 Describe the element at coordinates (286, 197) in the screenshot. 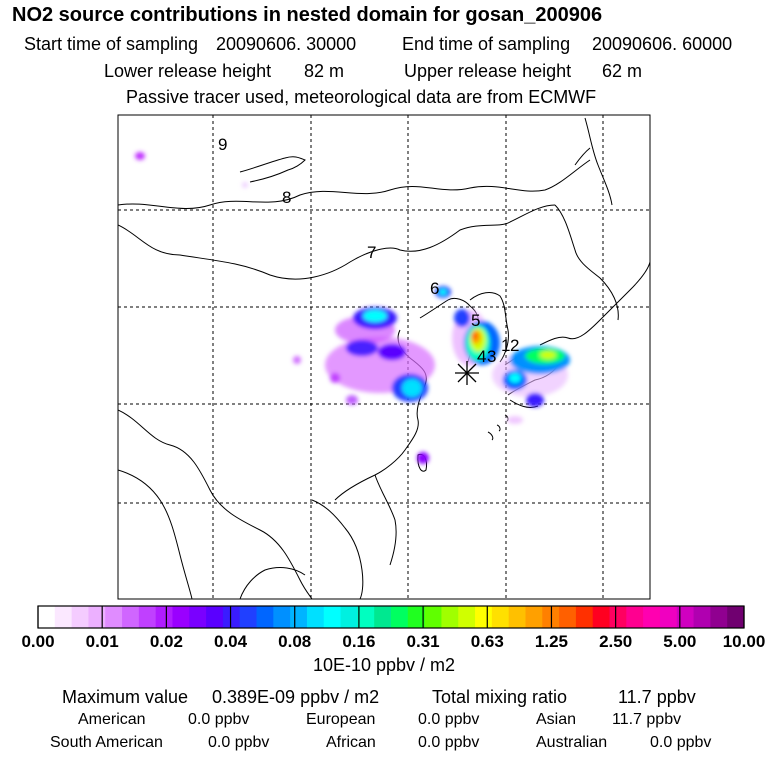

I see `trajectory-label: 8` at that location.